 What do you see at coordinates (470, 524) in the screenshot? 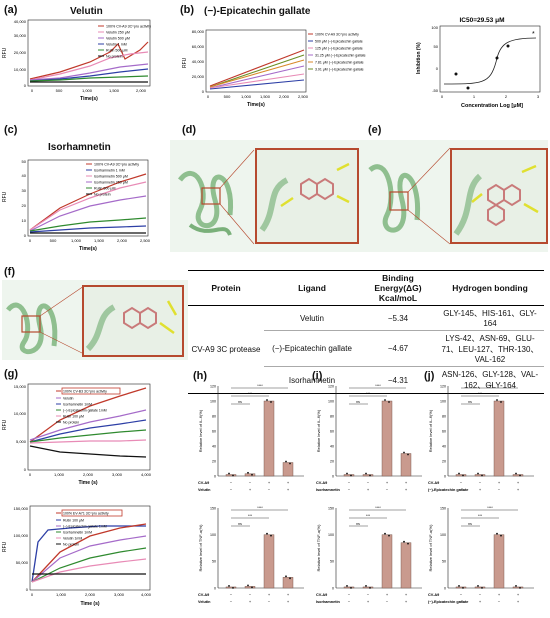
I see `sig-label: ns` at bounding box center [470, 524].